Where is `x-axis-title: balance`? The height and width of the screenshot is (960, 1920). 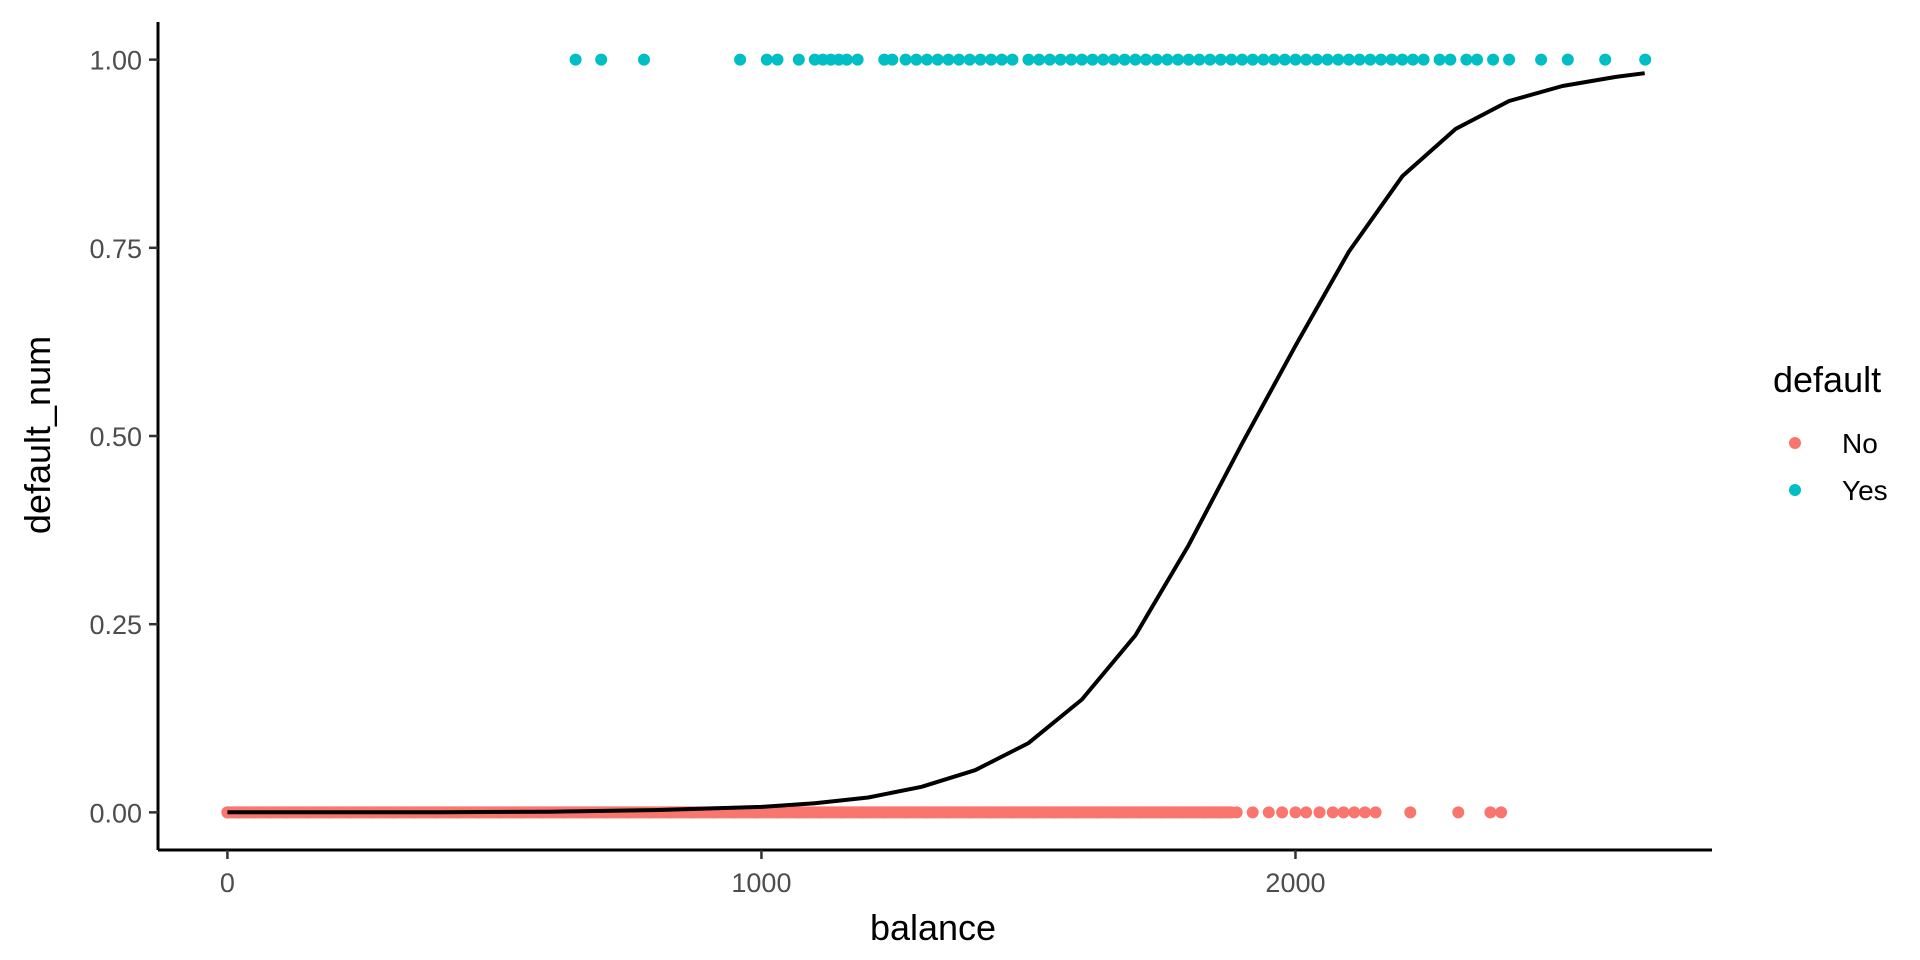
x-axis-title: balance is located at coordinates (933, 927).